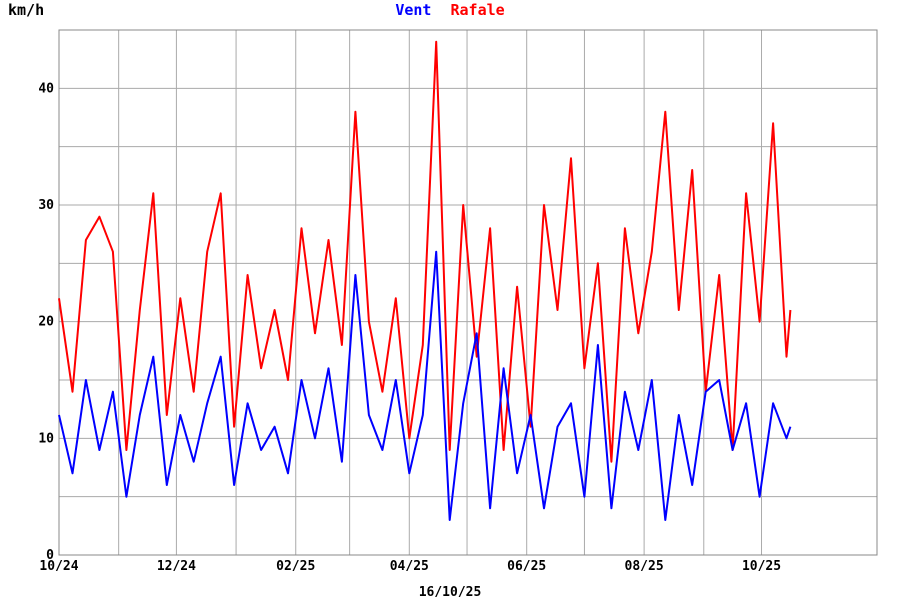 The height and width of the screenshot is (600, 900). I want to click on x-tick-label: 04/25, so click(409, 566).